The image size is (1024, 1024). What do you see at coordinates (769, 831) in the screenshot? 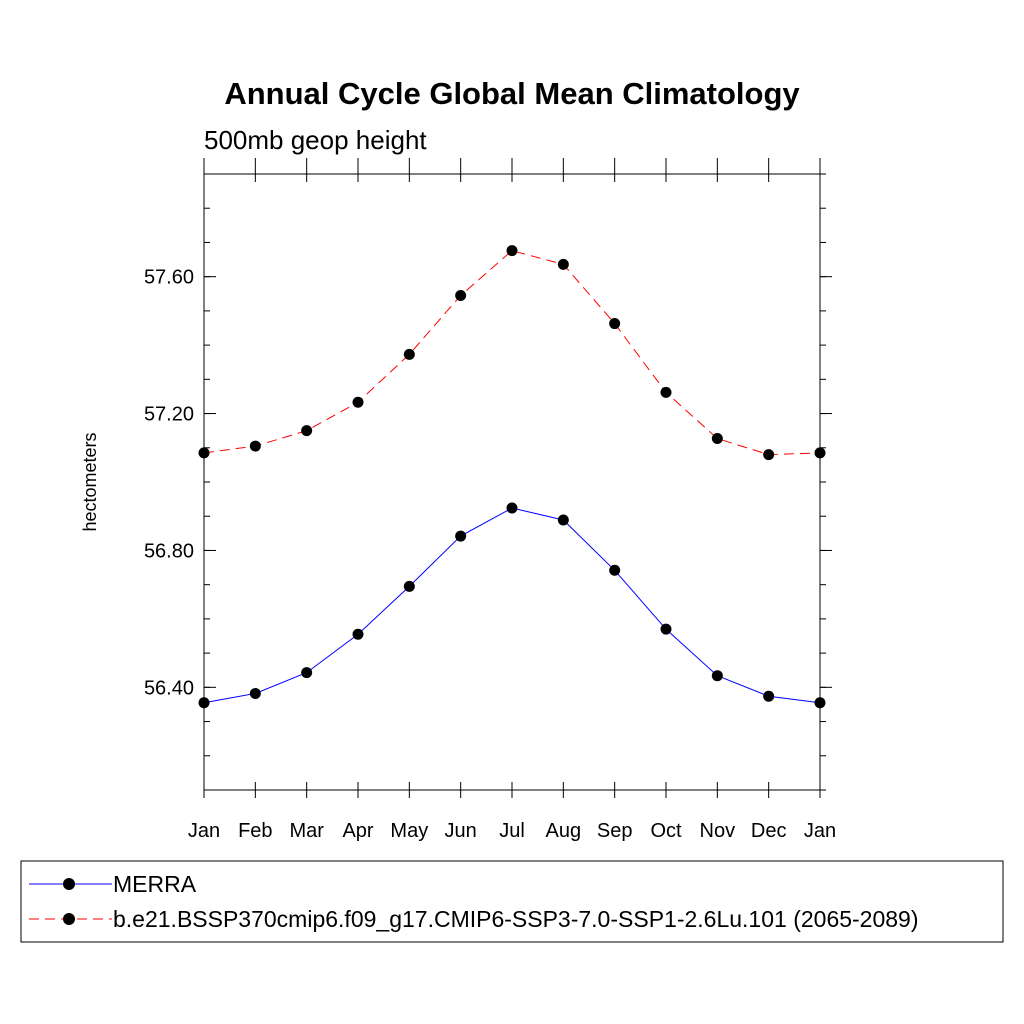
I see `x-tick-label: Dec` at bounding box center [769, 831].